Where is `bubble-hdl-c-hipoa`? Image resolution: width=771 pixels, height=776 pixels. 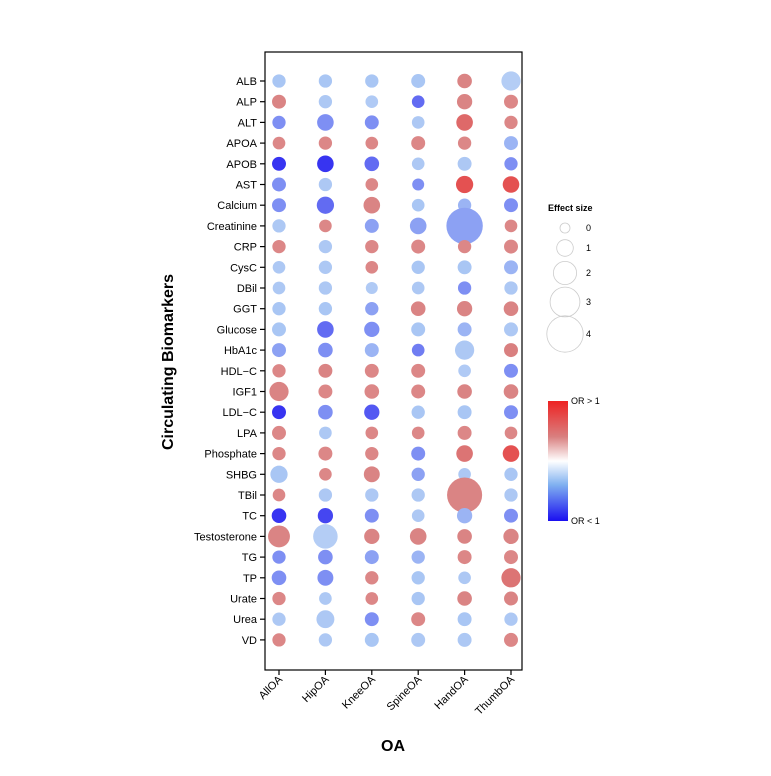 bubble-hdl-c-hipoa is located at coordinates (325, 370).